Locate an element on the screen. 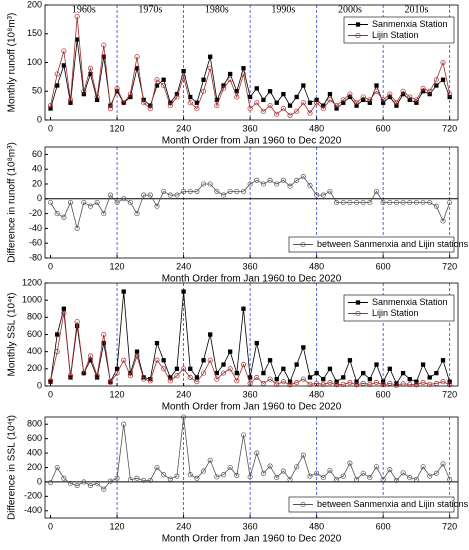 This screenshot has width=469, height=550. y-tick-label: 20 is located at coordinates (37, 183).